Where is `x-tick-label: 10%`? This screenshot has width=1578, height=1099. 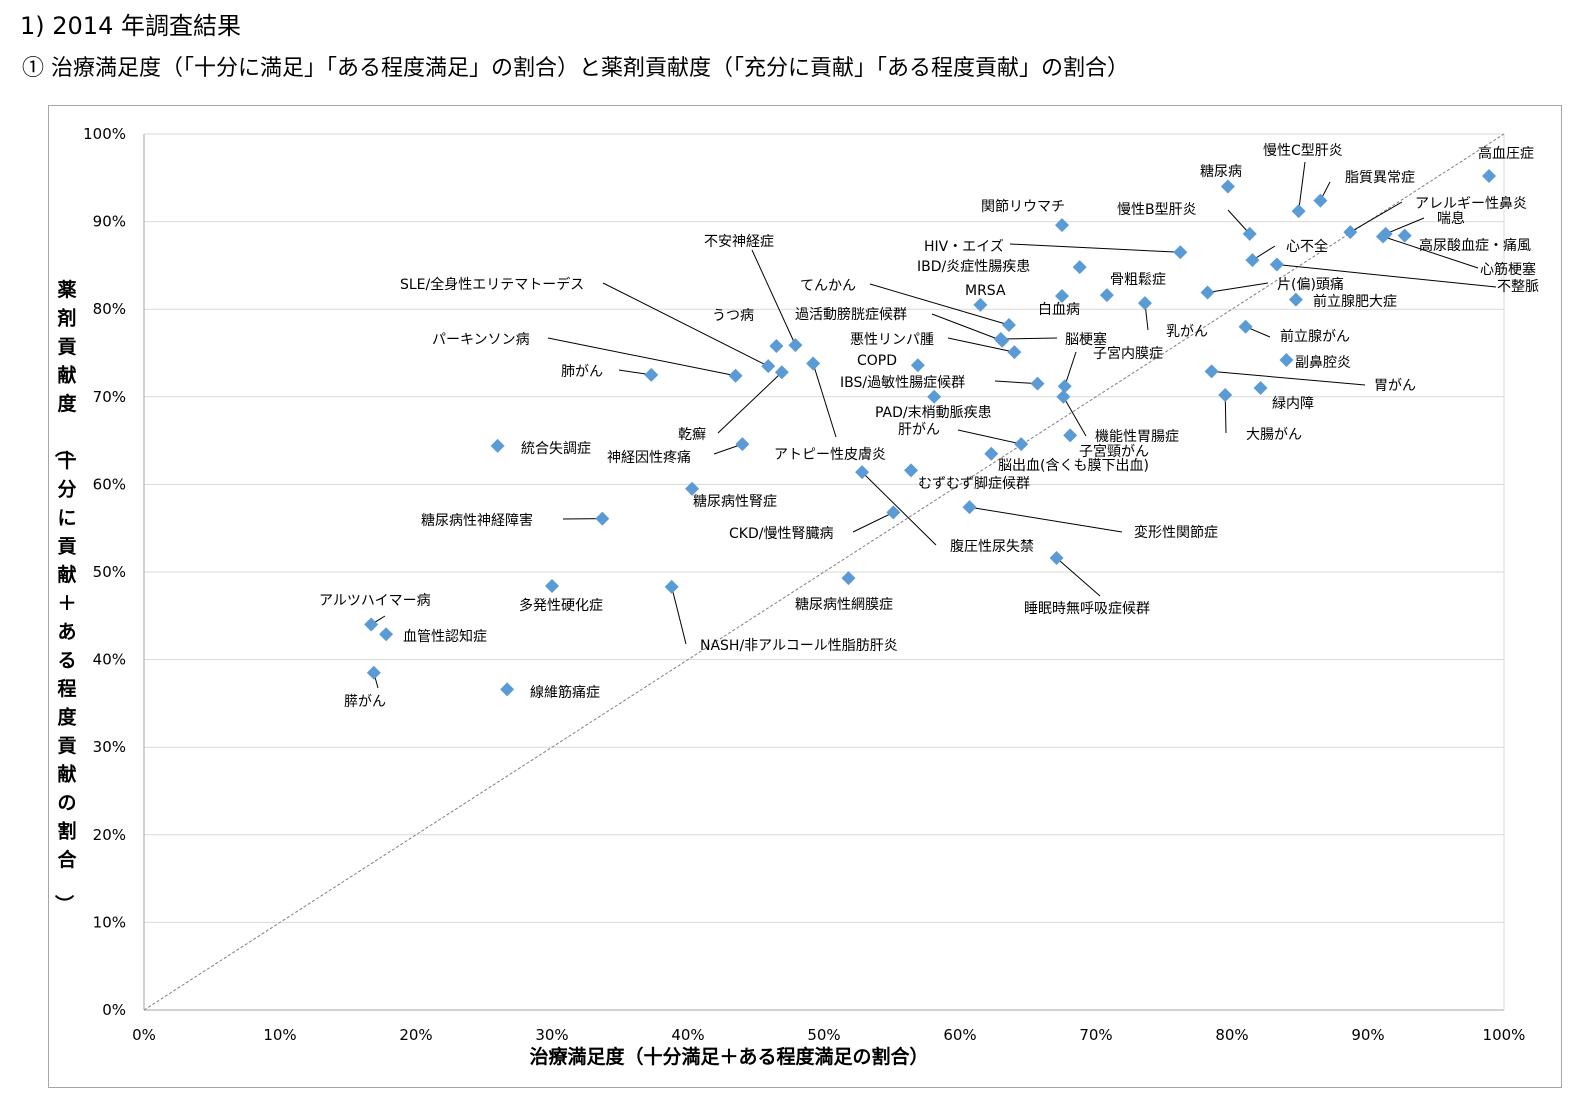
x-tick-label: 10% is located at coordinates (279, 1035).